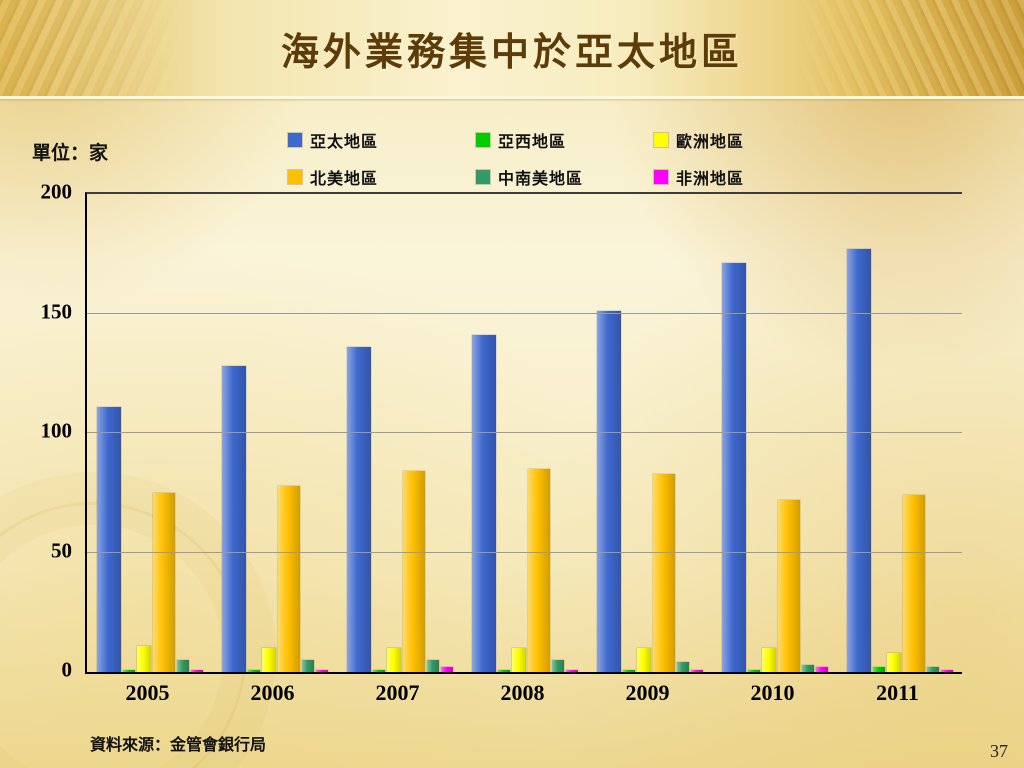 Image resolution: width=1024 pixels, height=768 pixels. I want to click on y-tick-label: 200, so click(56, 191).